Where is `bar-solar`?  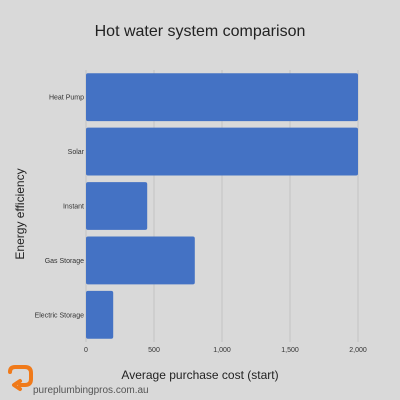
bar-solar is located at coordinates (222, 151).